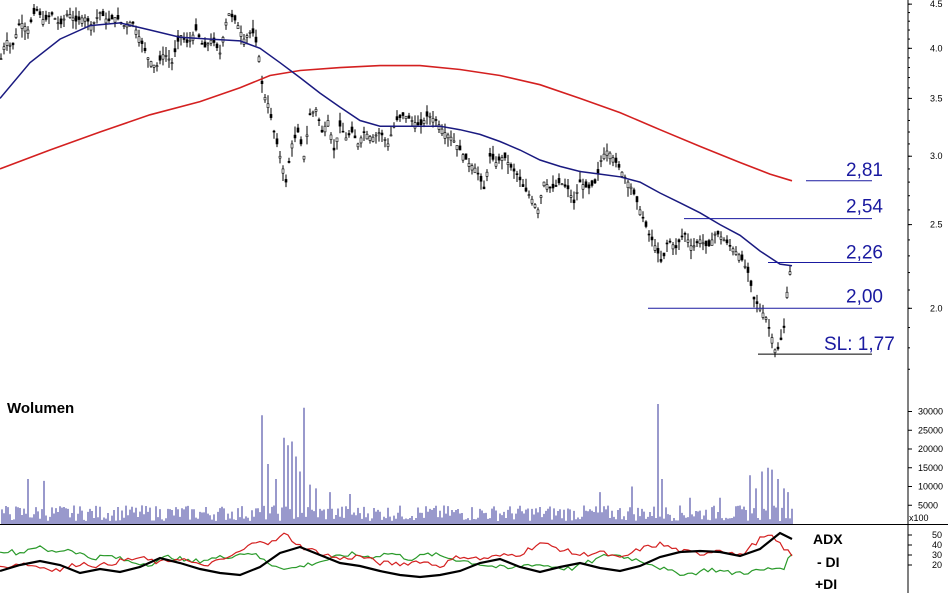 Image resolution: width=948 pixels, height=593 pixels. Describe the element at coordinates (396, 552) in the screenshot. I see `minus-di-line` at that location.